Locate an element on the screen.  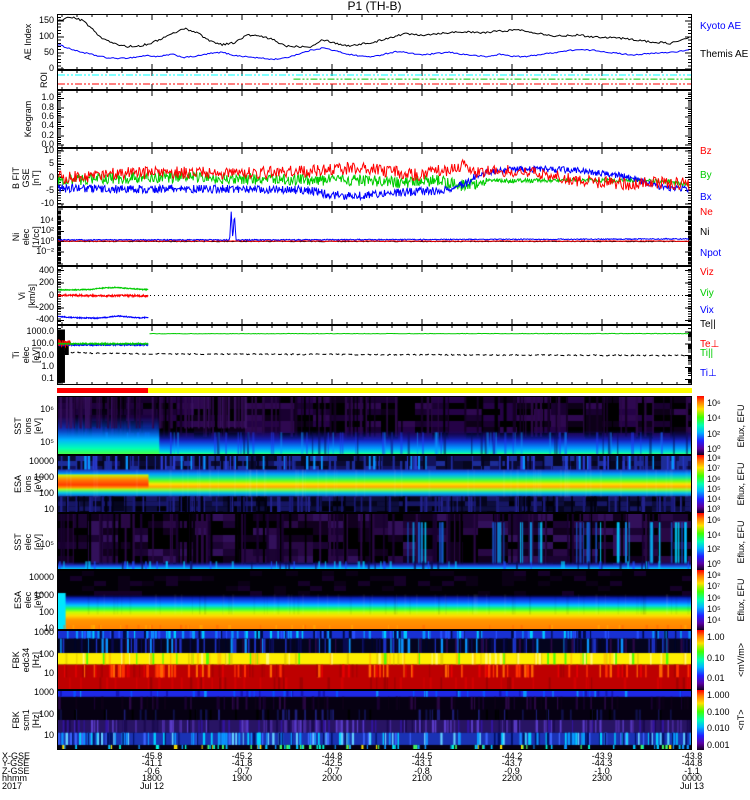
spectrogram-fbk2 is located at coordinates (374, 720).